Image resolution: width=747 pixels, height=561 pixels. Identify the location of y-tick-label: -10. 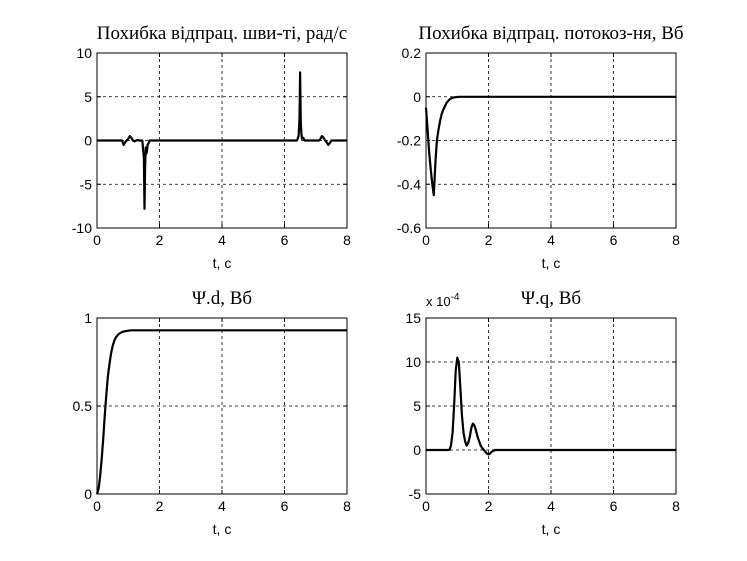
(82, 228).